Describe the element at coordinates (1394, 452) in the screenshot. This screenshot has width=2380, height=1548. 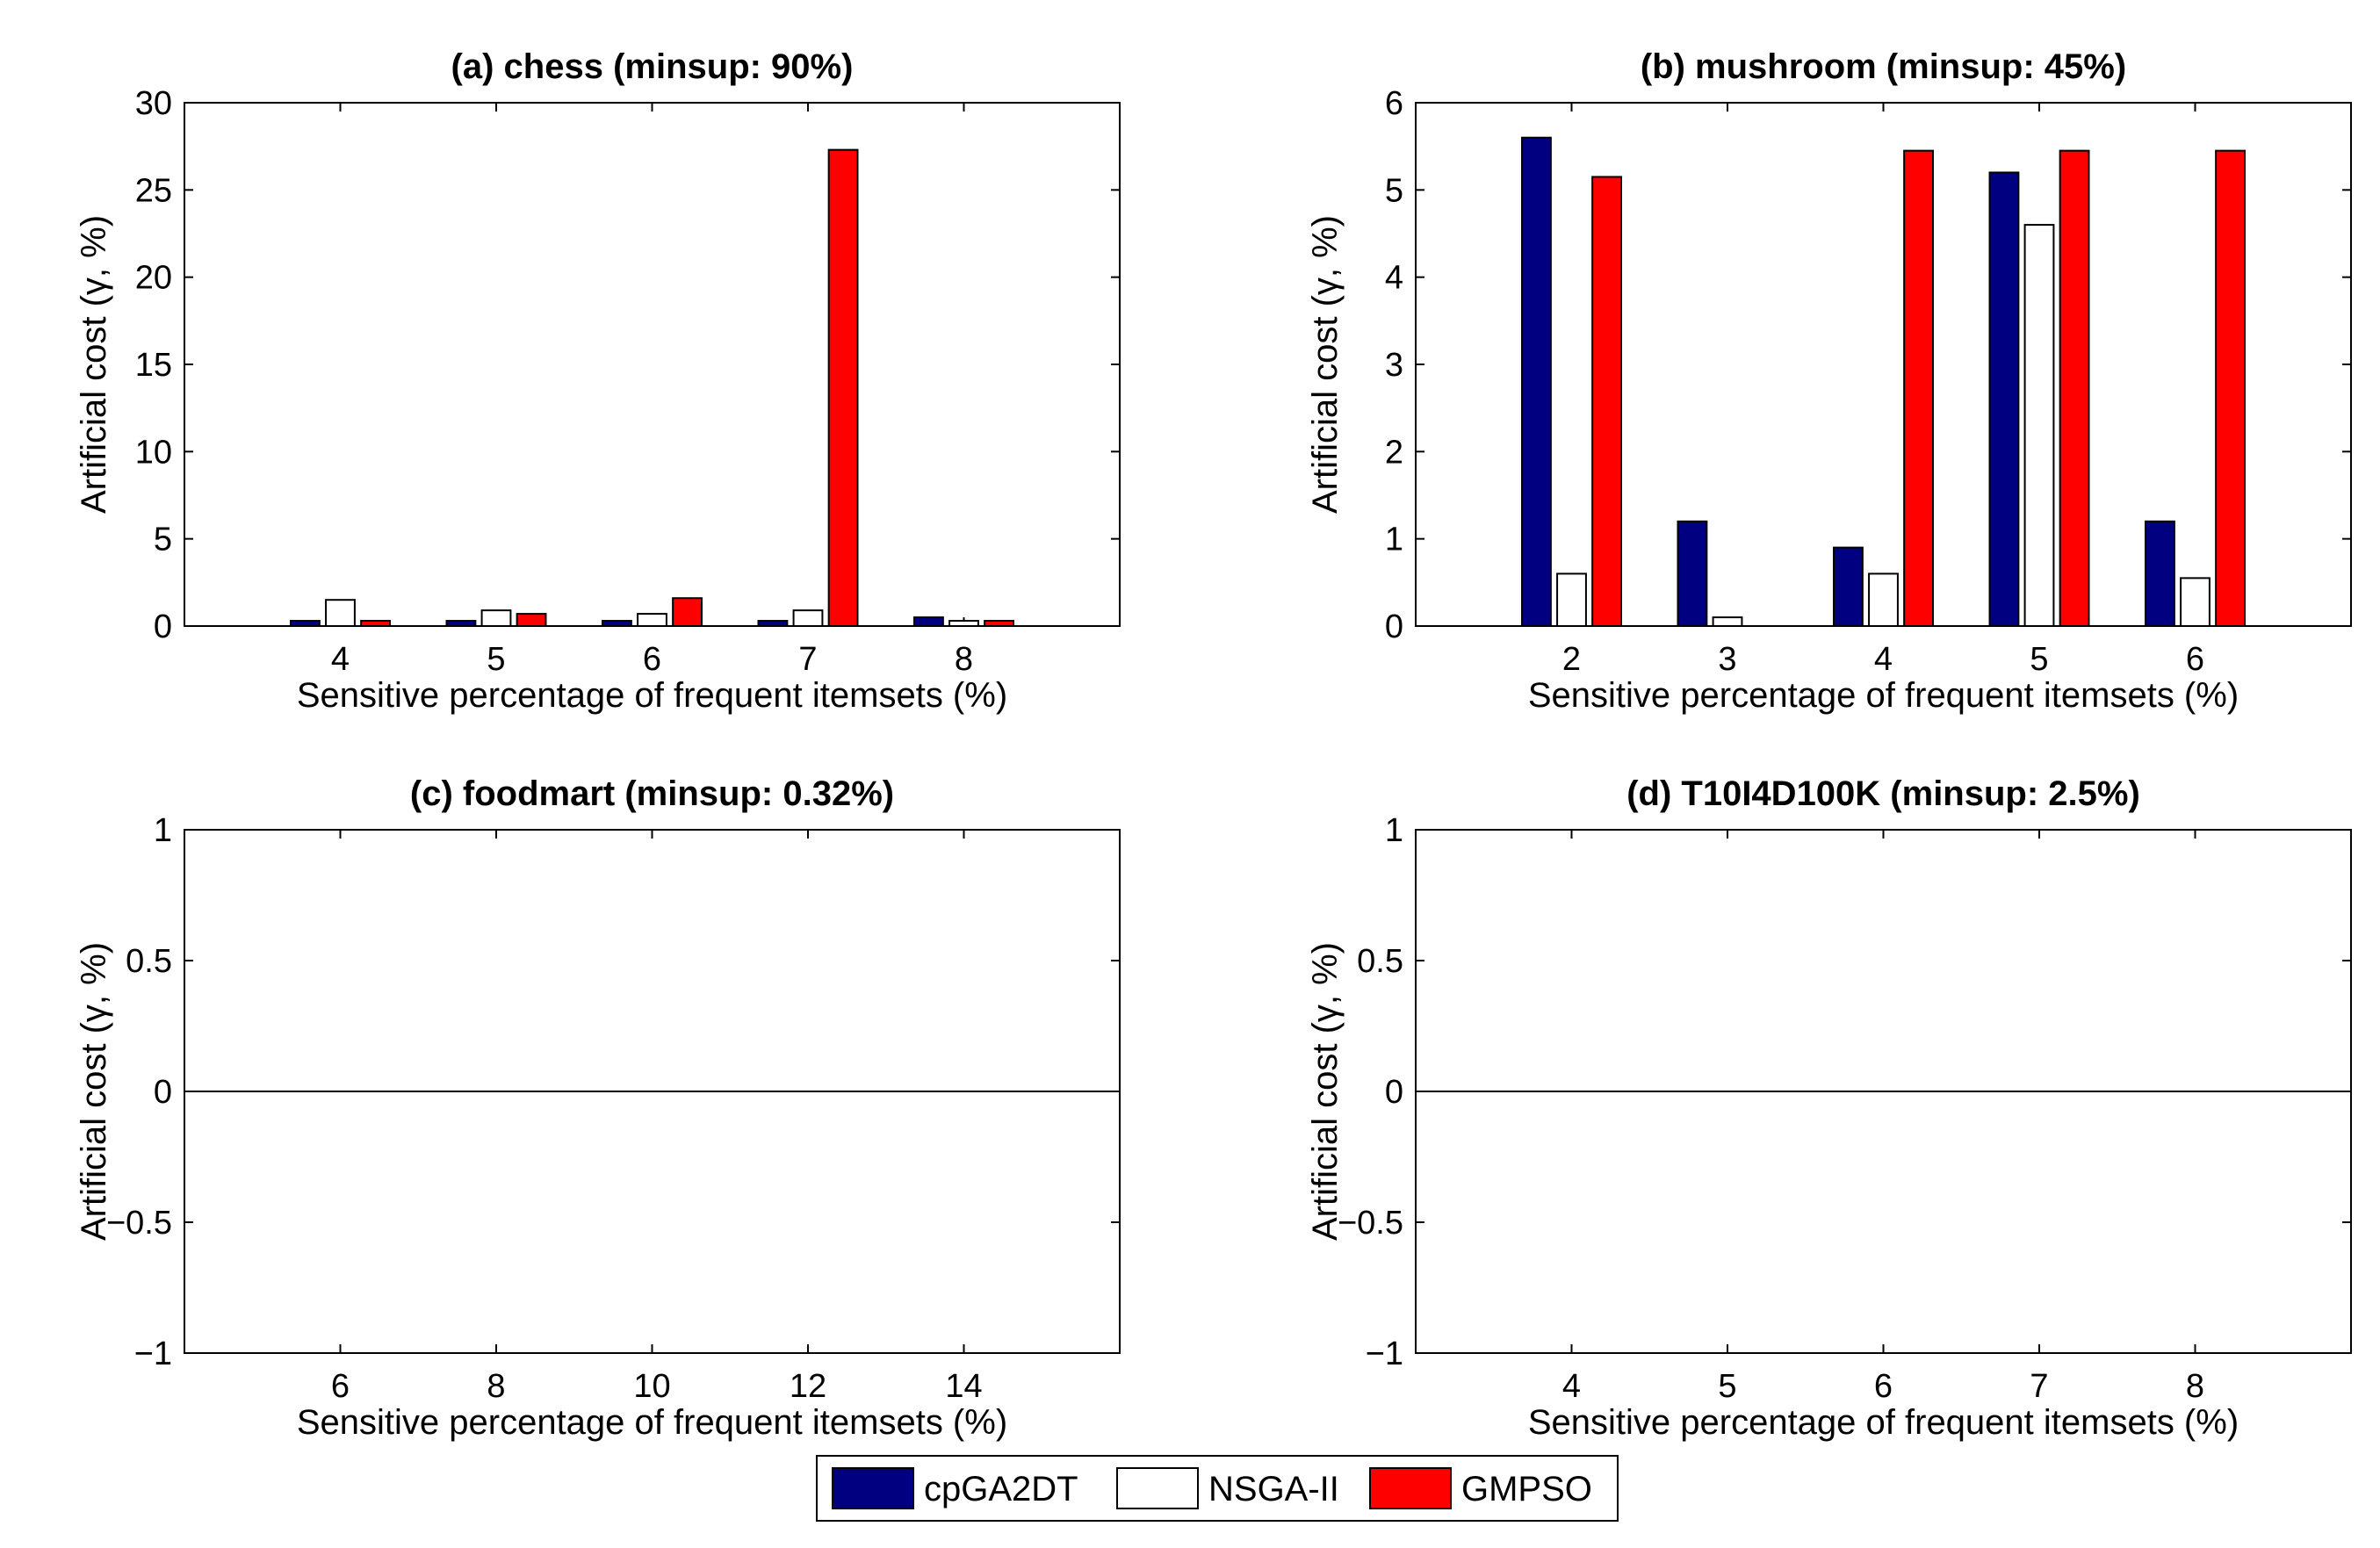
I see `y-tick-label: 2` at that location.